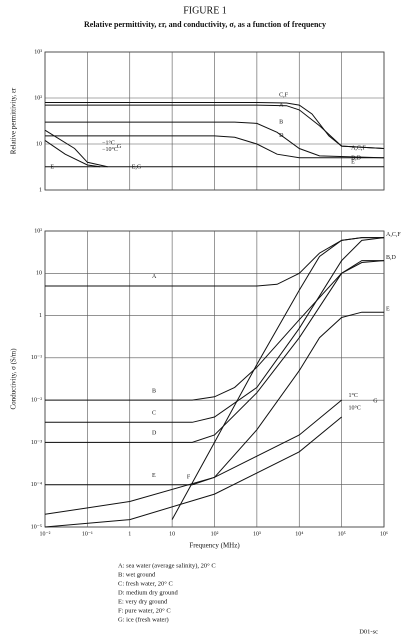 The height and width of the screenshot is (640, 410). What do you see at coordinates (144, 610) in the screenshot?
I see `key-entry: F: pure water, 20° C` at bounding box center [144, 610].